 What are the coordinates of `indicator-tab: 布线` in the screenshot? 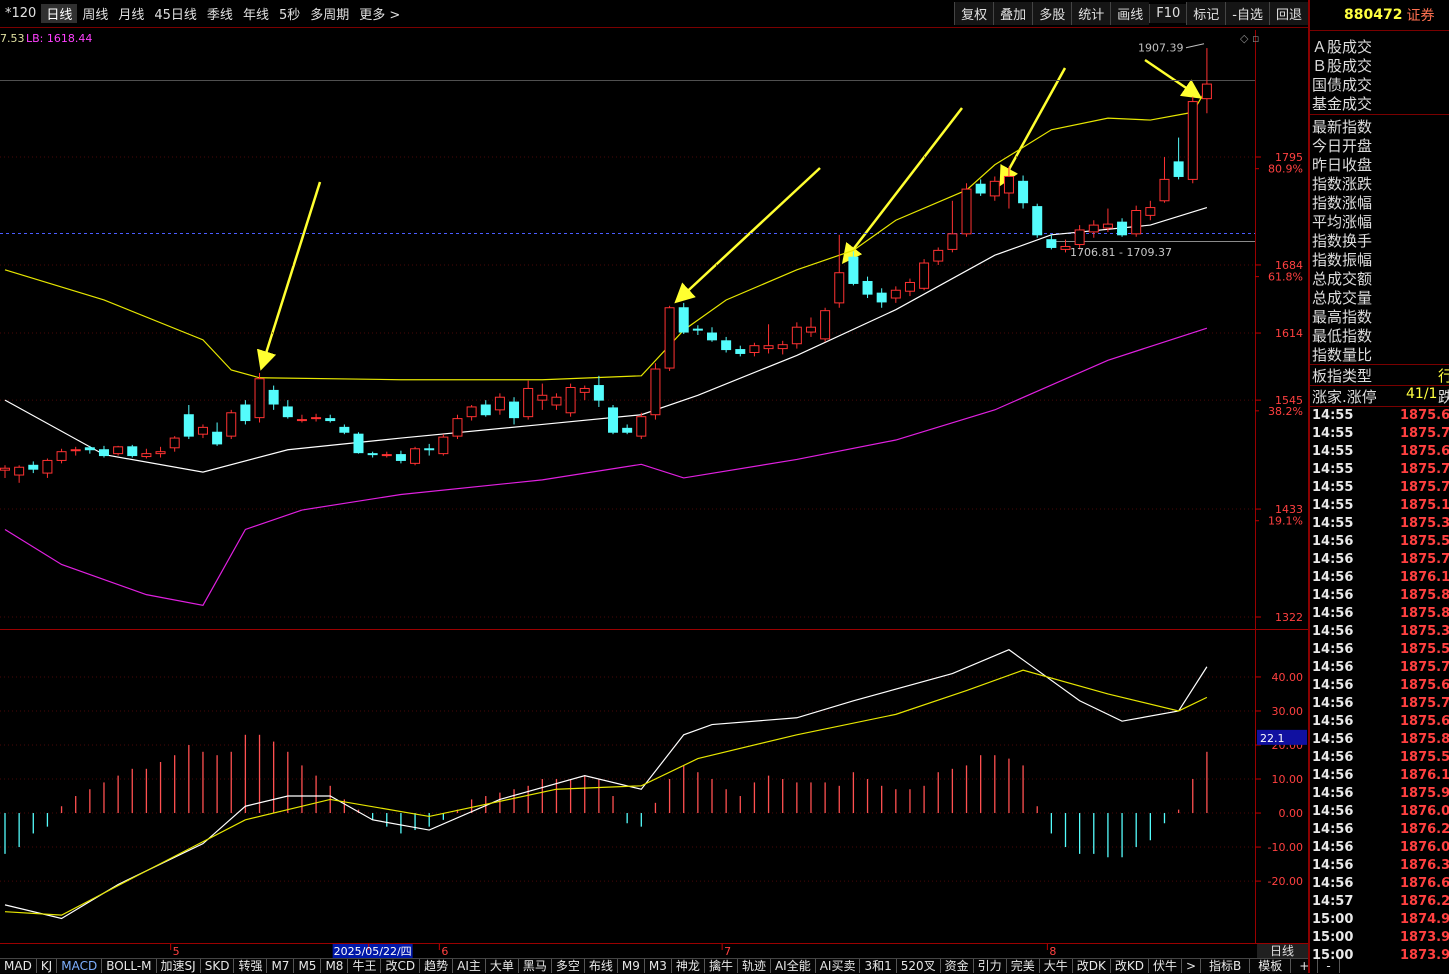 It's located at (601, 966).